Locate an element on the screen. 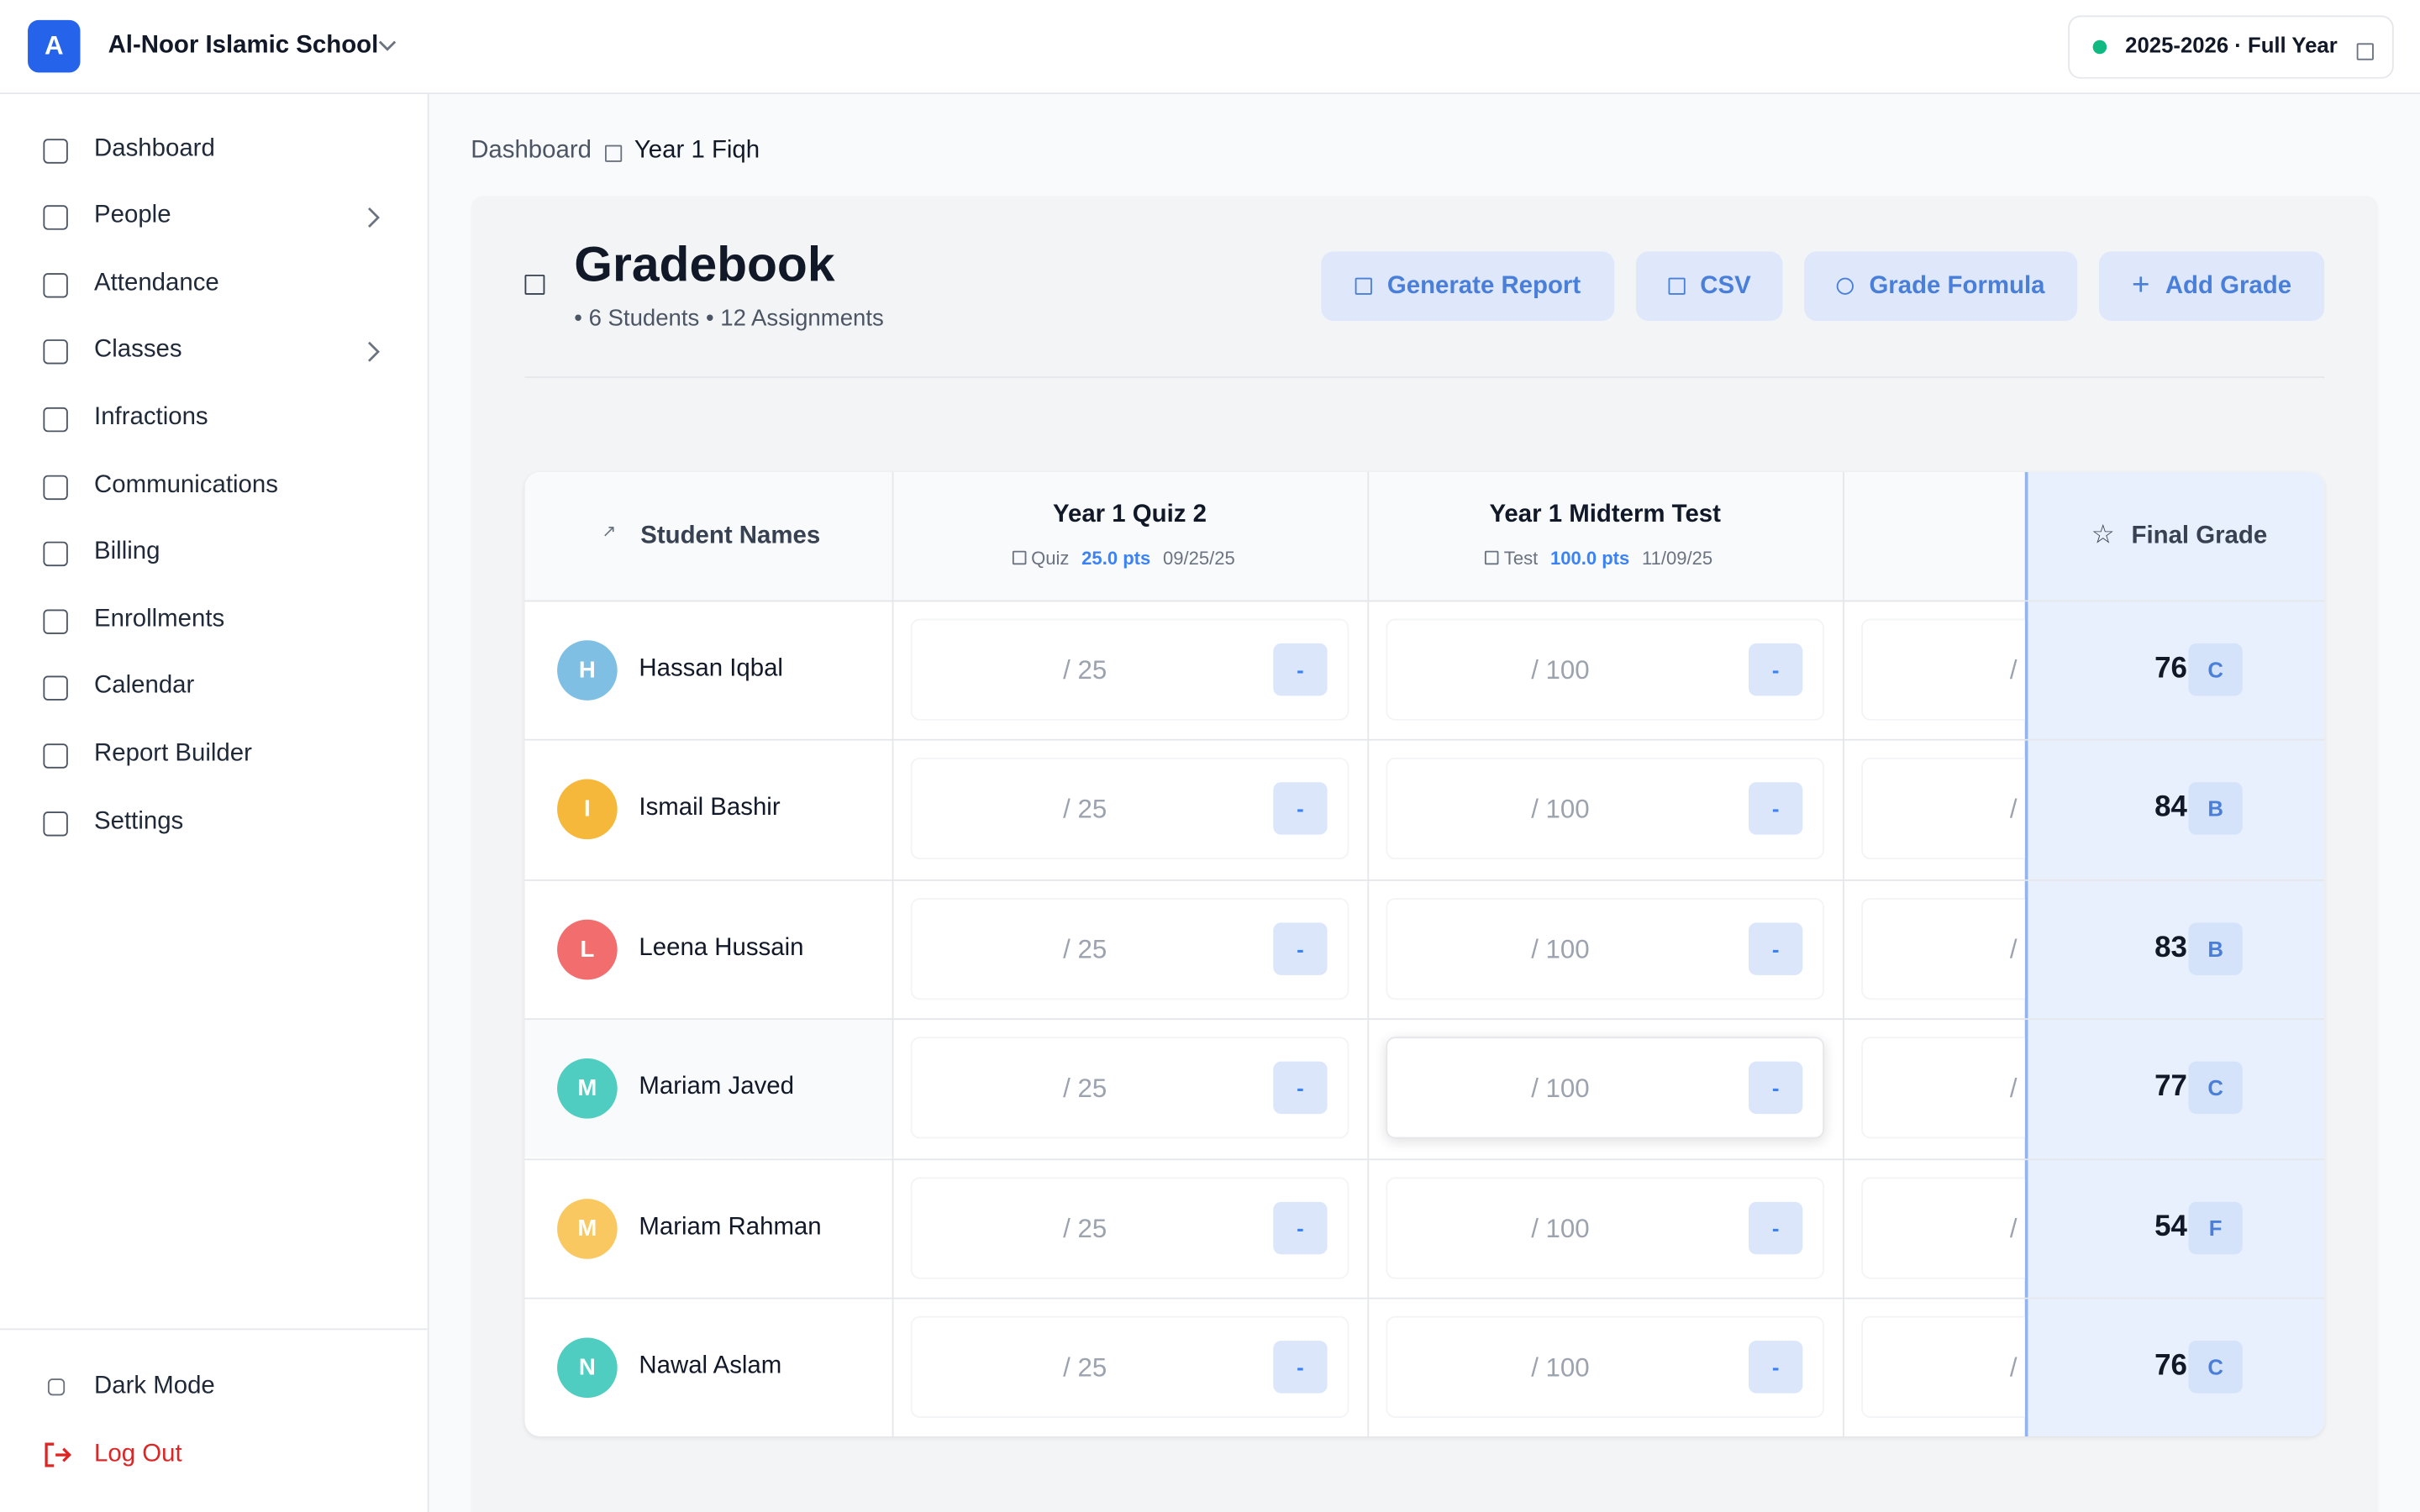 The image size is (2420, 1512). nav-item: Classes is located at coordinates (138, 350).